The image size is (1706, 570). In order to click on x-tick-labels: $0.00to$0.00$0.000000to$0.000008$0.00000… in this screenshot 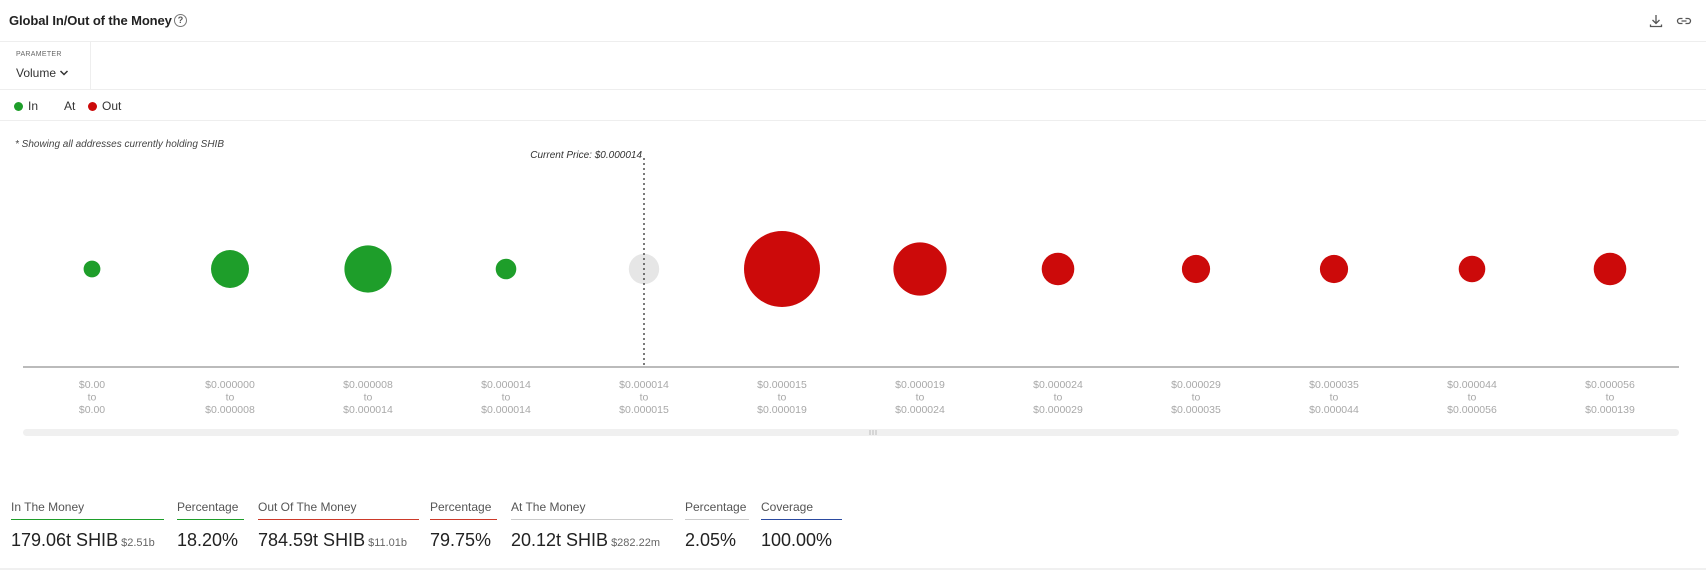, I will do `click(857, 397)`.